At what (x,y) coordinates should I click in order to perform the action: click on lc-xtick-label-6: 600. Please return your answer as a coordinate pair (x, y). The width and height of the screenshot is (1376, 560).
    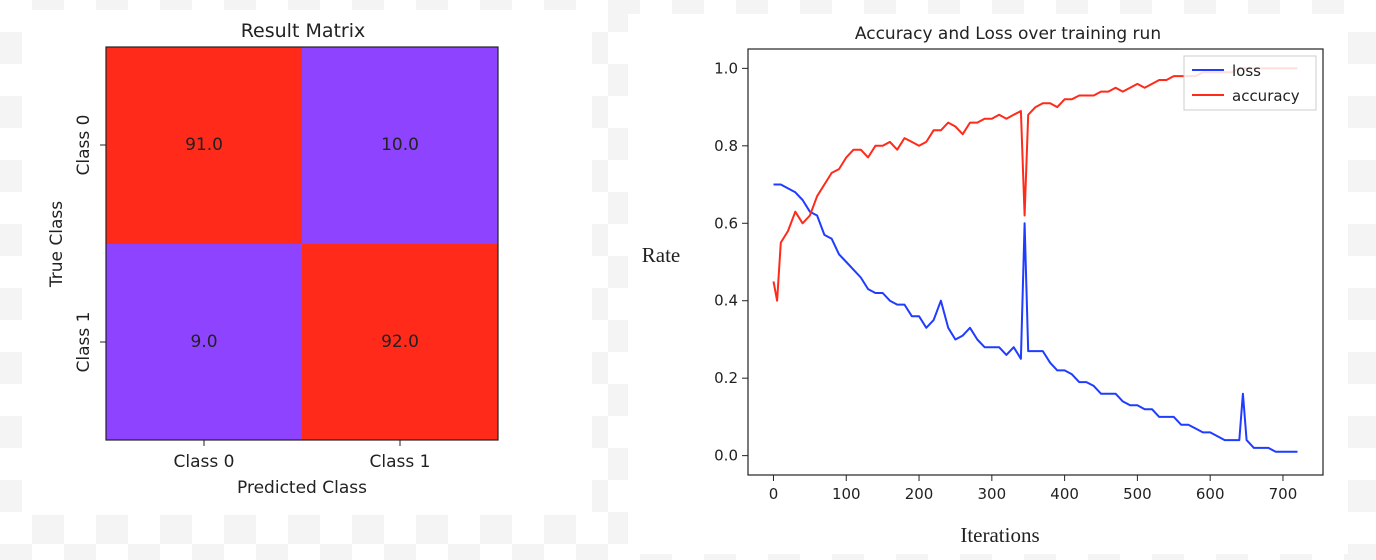
    Looking at the image, I should click on (1210, 494).